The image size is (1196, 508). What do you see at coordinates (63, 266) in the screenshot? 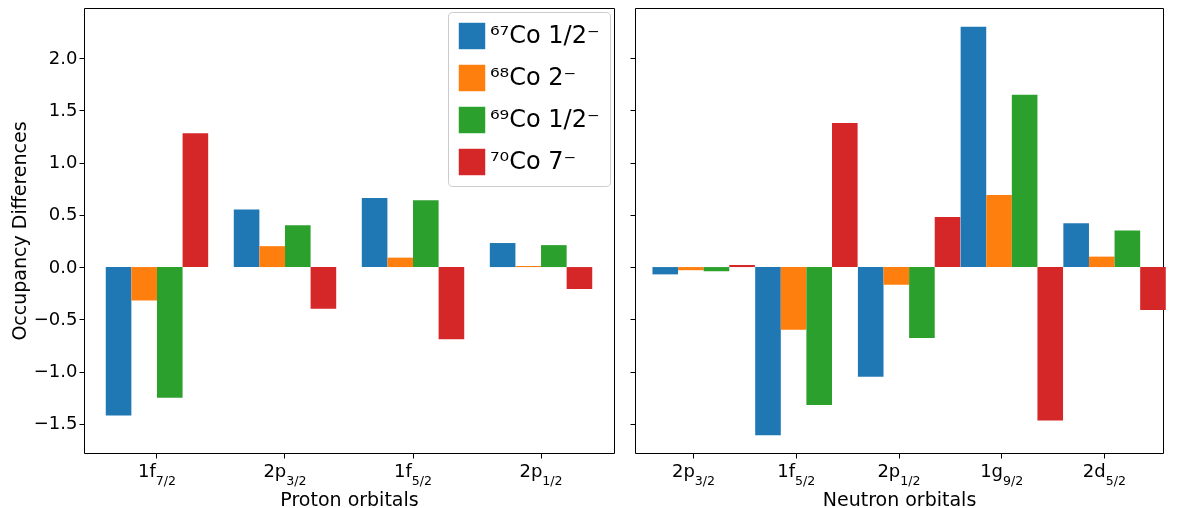
I see `y-tick-label: 0.0` at bounding box center [63, 266].